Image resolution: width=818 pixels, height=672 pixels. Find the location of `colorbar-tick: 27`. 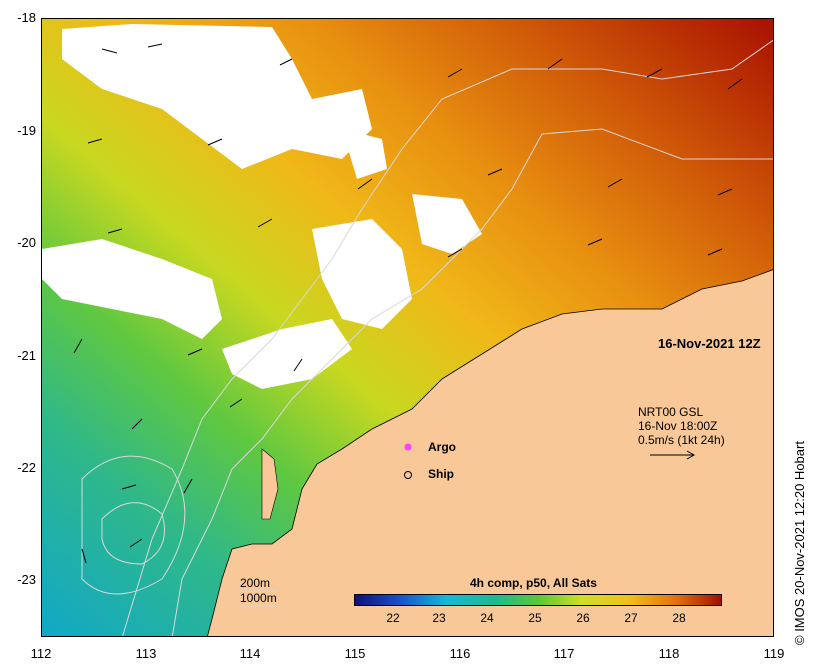

colorbar-tick: 27 is located at coordinates (631, 618).